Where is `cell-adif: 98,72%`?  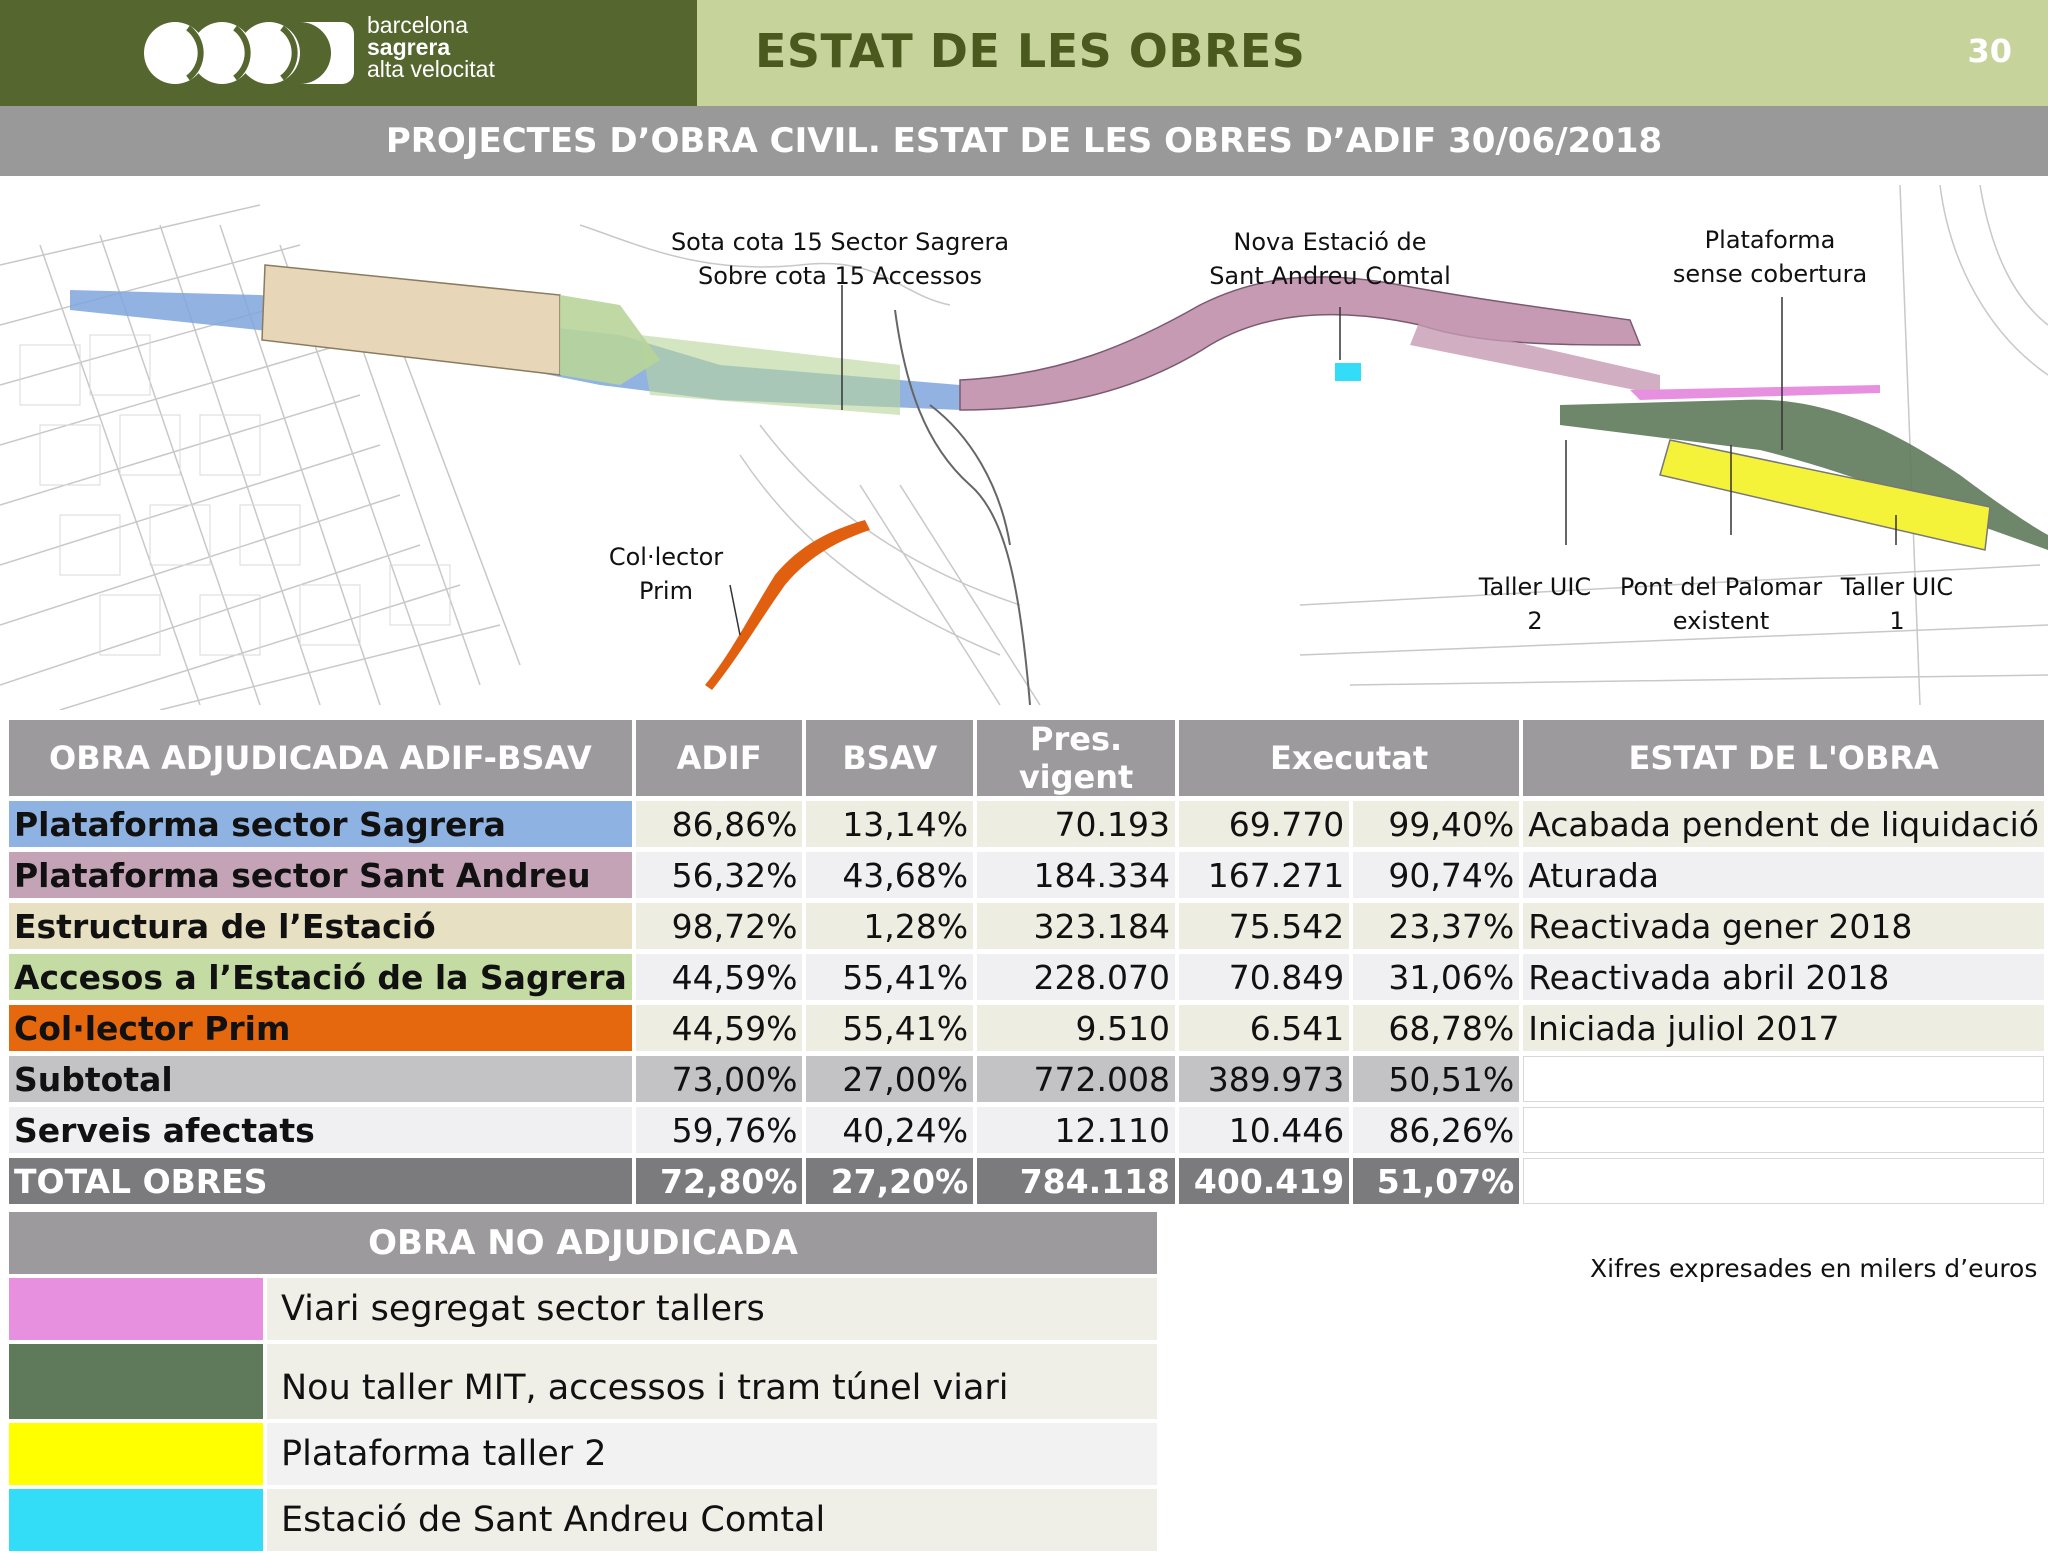 cell-adif: 98,72% is located at coordinates (719, 926).